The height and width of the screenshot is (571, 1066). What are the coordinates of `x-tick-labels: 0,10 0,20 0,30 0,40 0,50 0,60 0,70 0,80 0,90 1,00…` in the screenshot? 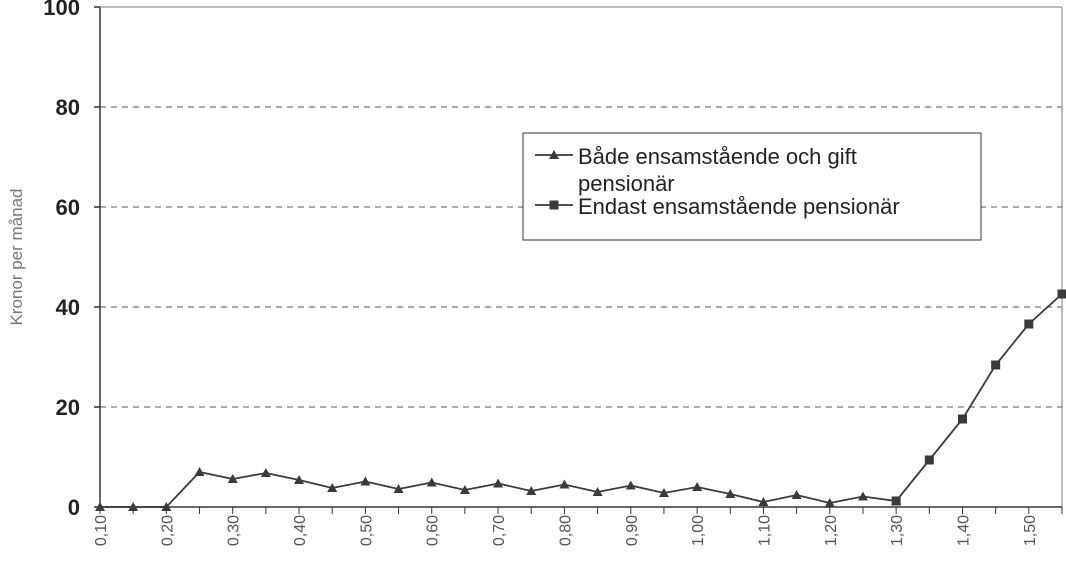 It's located at (566, 530).